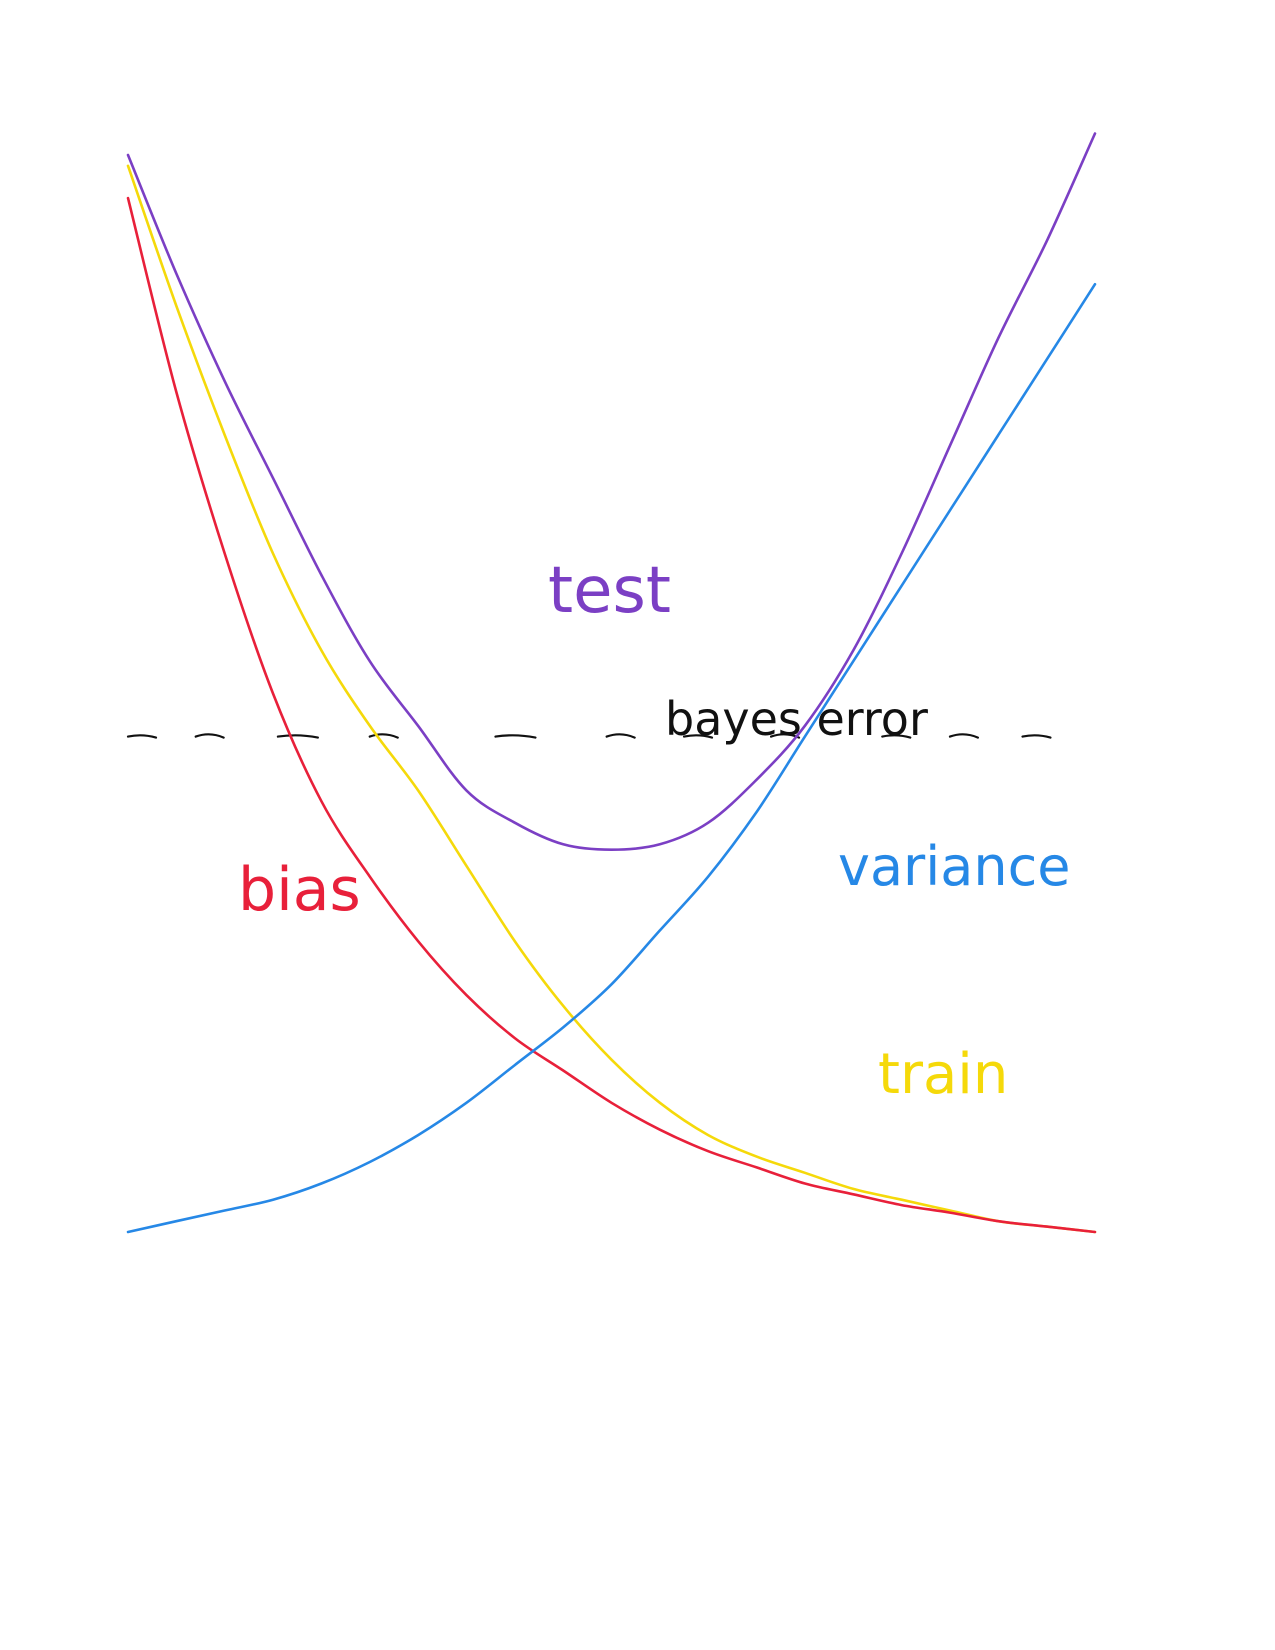 The image size is (1275, 1650). I want to click on bayes-error-line, so click(589, 736).